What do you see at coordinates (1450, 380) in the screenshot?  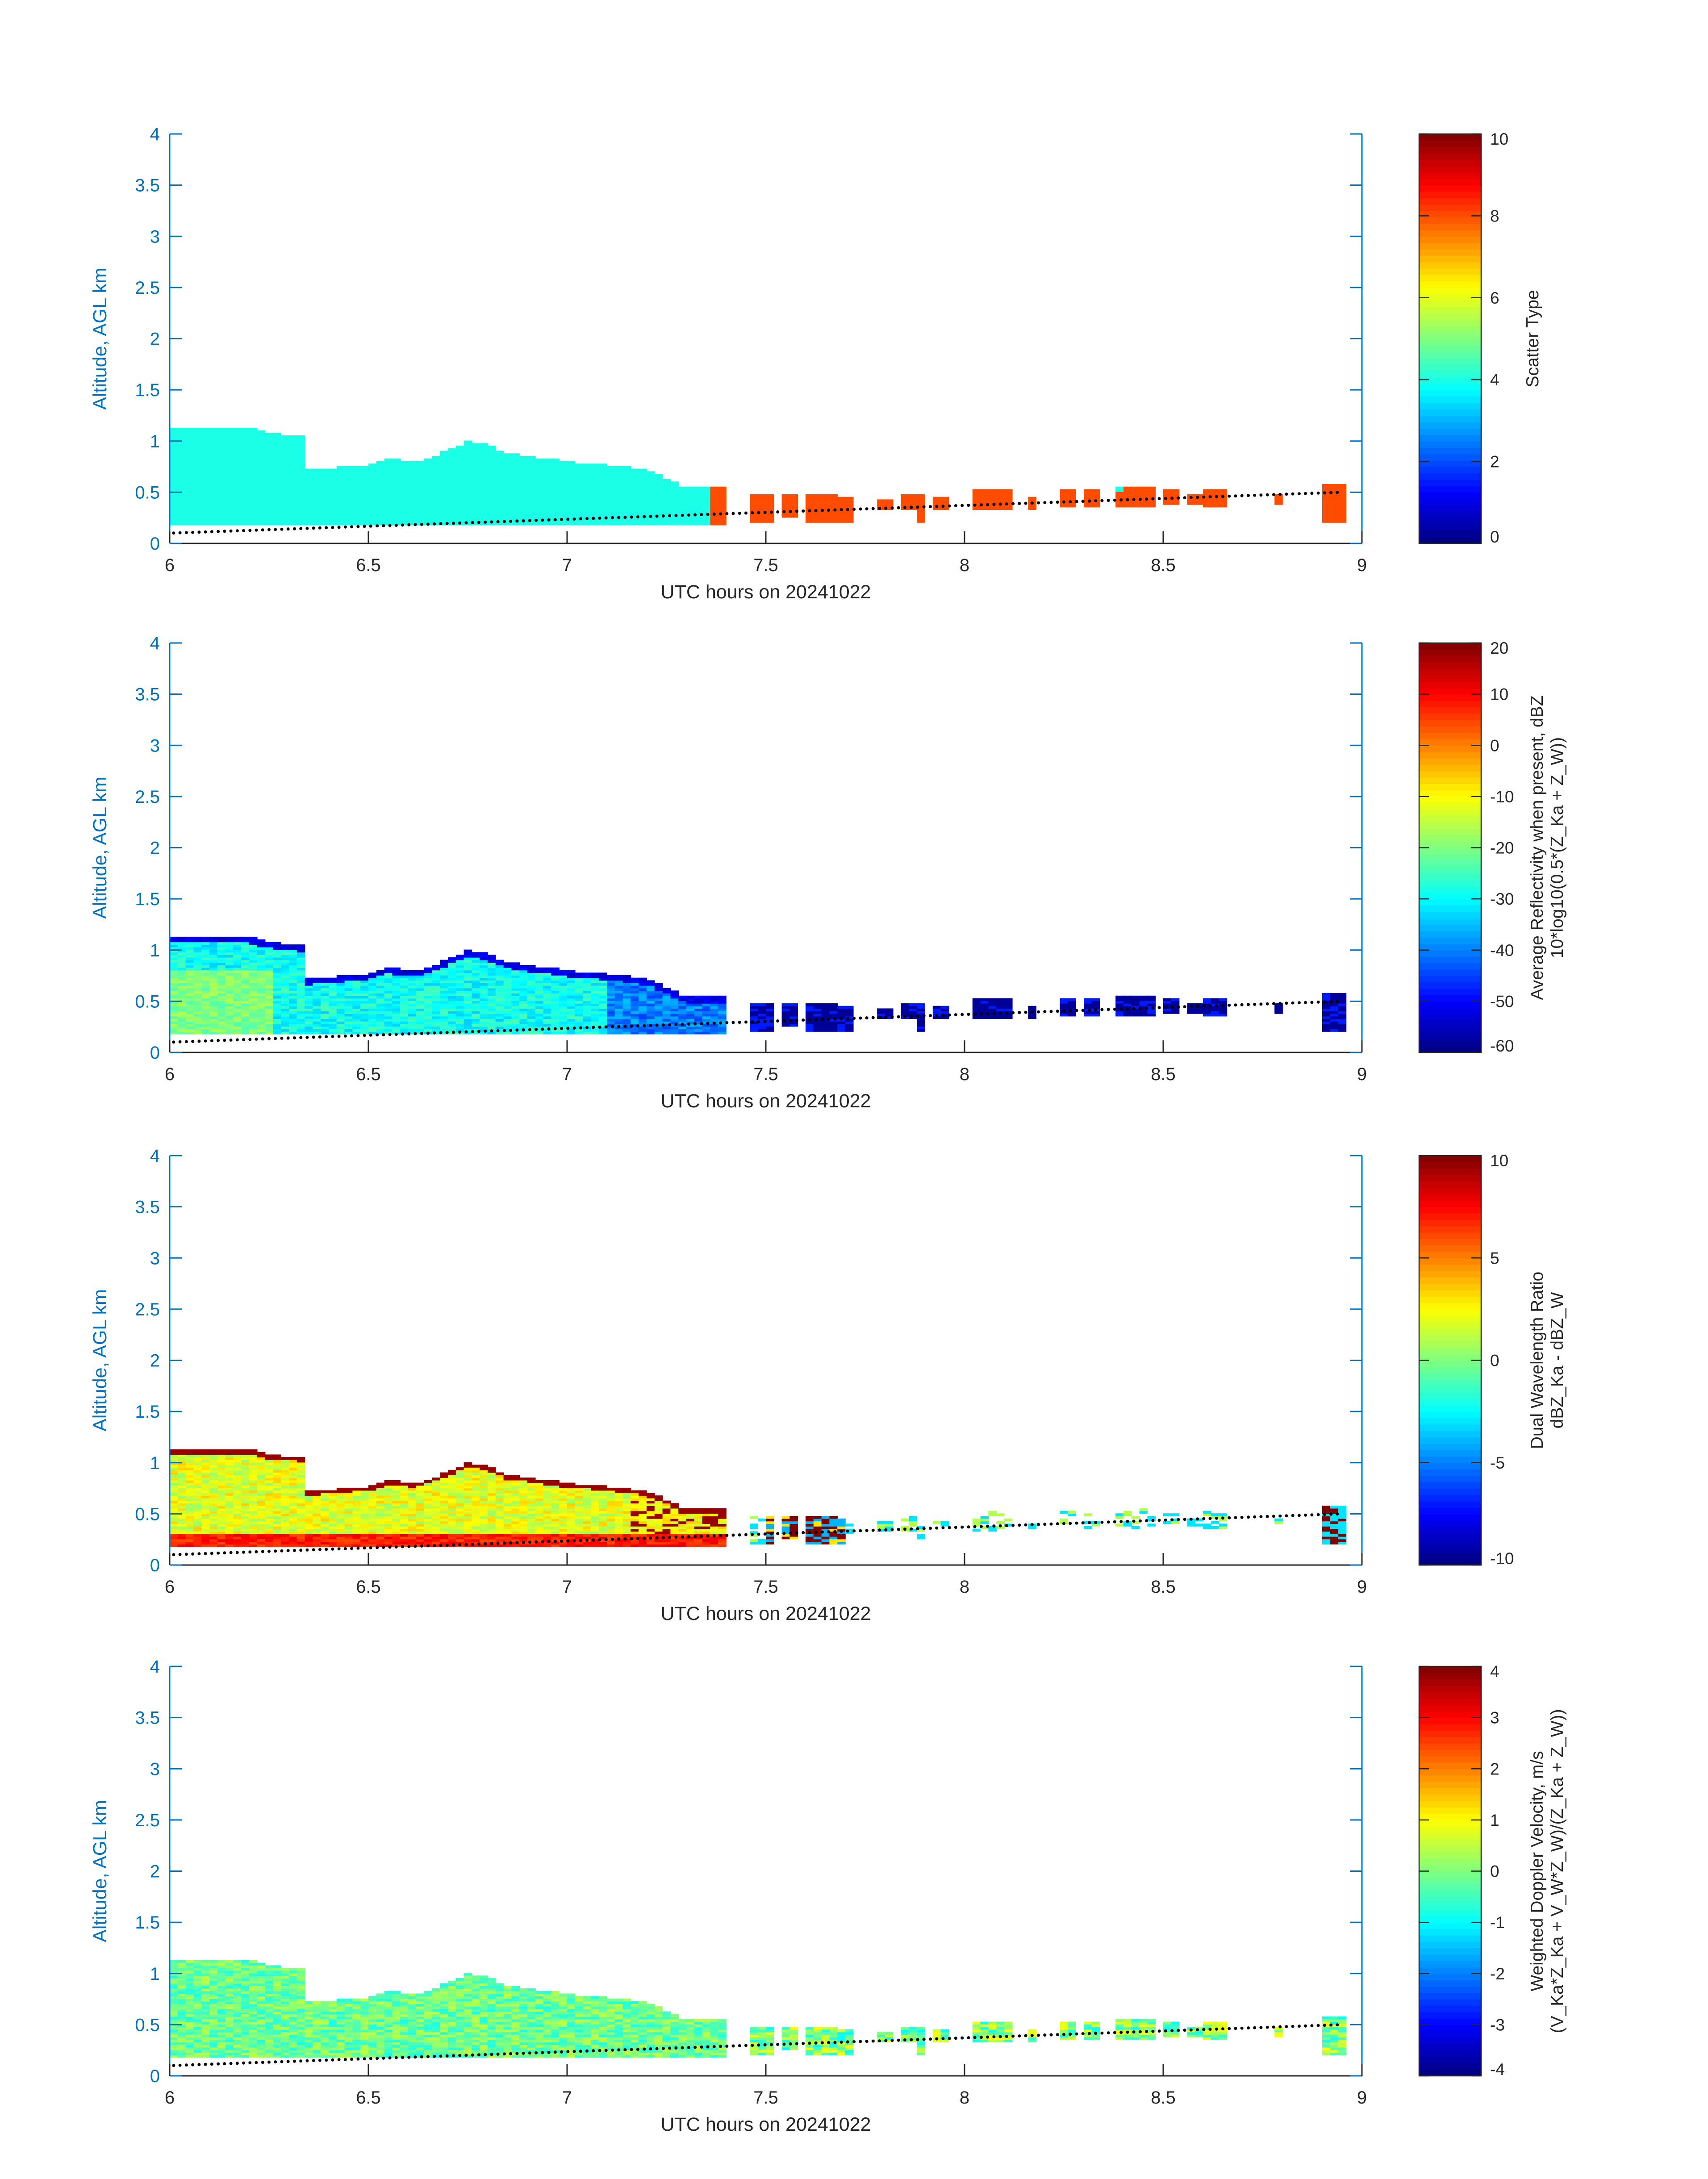 I see `colorbar-swatch` at bounding box center [1450, 380].